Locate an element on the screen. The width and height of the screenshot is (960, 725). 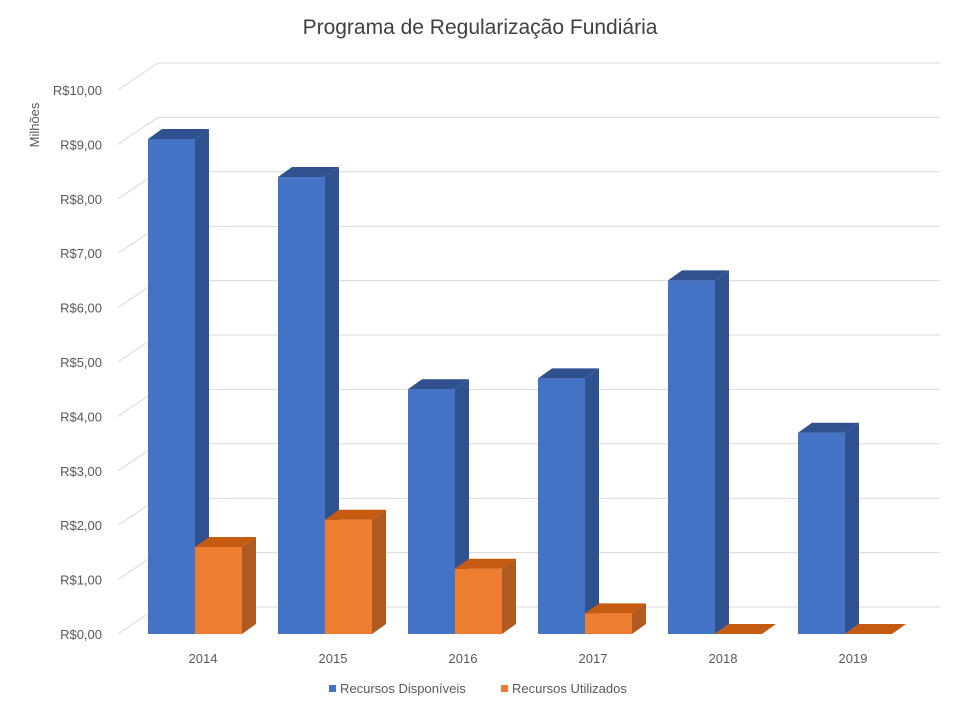
y-tick-label: R$5,00 is located at coordinates (81, 362).